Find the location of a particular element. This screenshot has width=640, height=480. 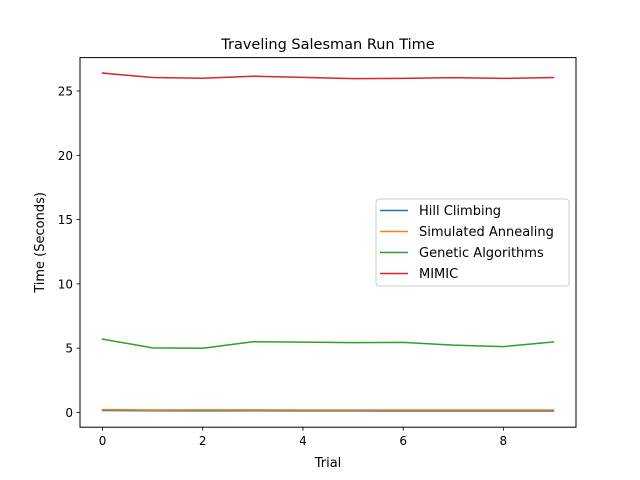

x-axis-ticks: 0 2 4 6 8 is located at coordinates (303, 437).